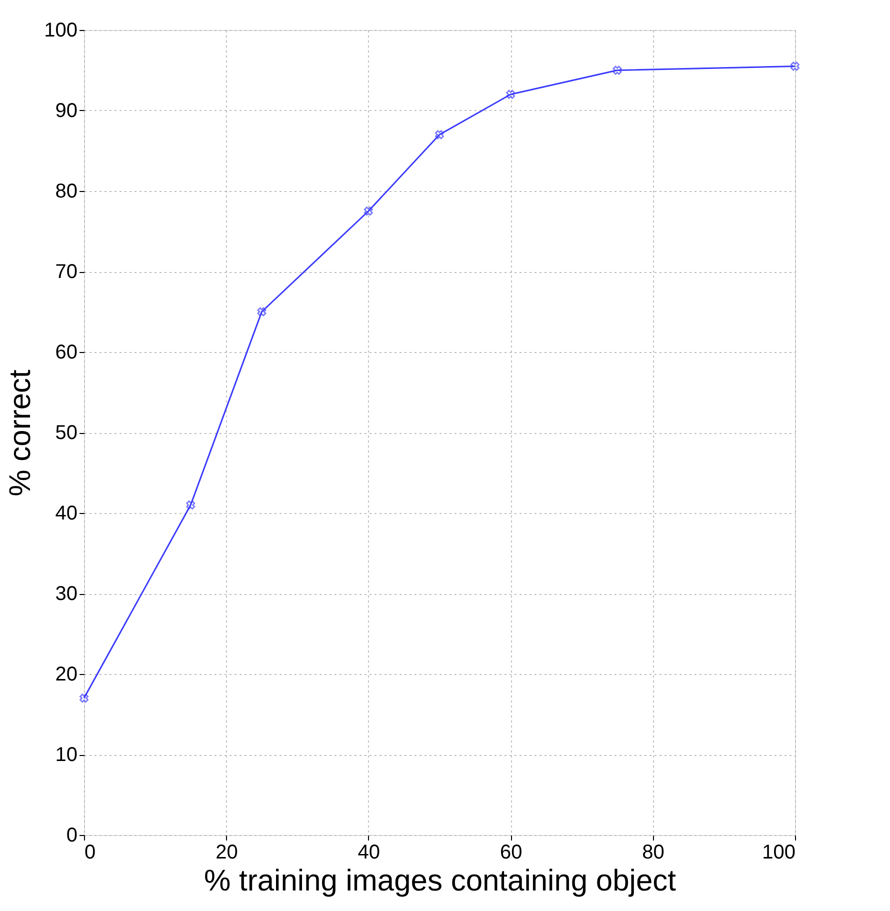 The width and height of the screenshot is (890, 911). Describe the element at coordinates (72, 835) in the screenshot. I see `y-tick-label: 0` at that location.